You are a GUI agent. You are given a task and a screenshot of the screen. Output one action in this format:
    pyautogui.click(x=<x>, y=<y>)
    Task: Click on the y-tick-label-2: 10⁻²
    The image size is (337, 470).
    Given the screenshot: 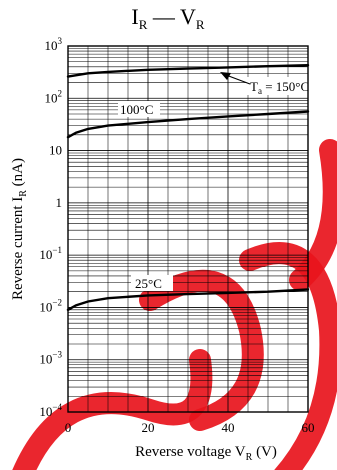 What is the action you would take?
    pyautogui.click(x=50, y=305)
    